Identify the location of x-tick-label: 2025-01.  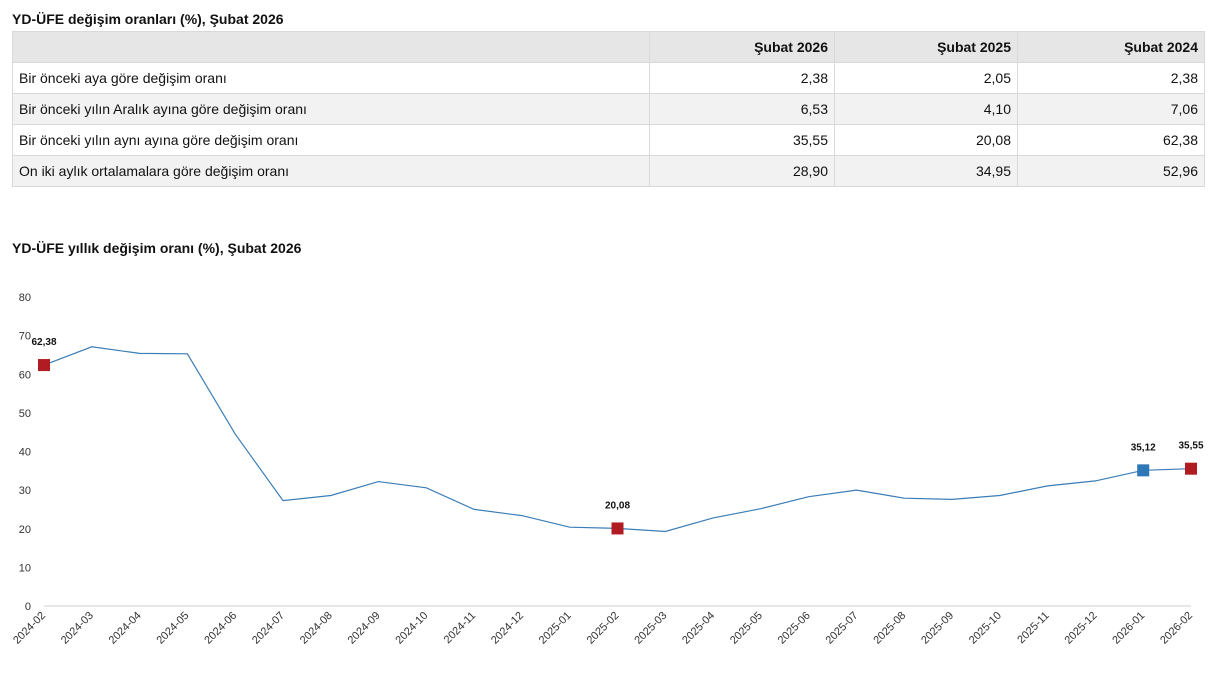
(555, 628).